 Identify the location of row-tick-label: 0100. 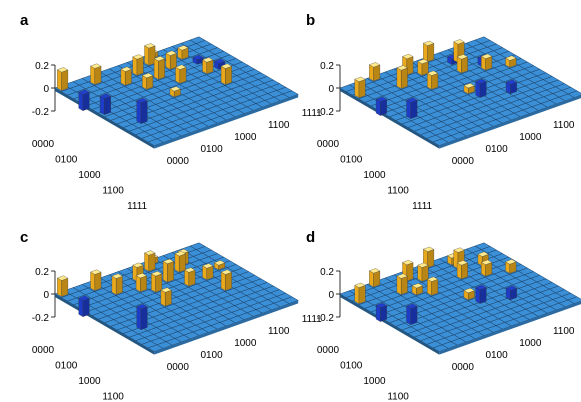
(66, 365).